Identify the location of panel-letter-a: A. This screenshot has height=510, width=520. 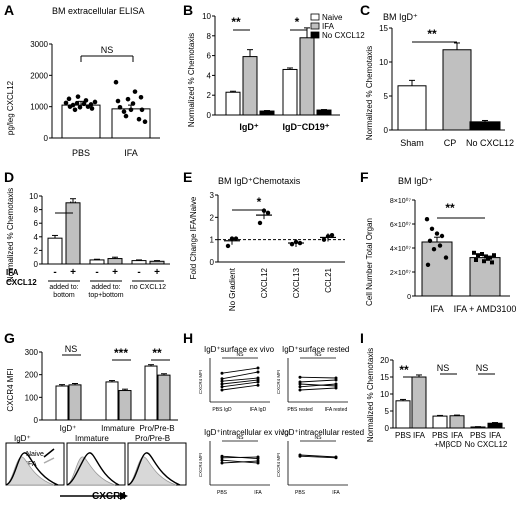
(9, 10).